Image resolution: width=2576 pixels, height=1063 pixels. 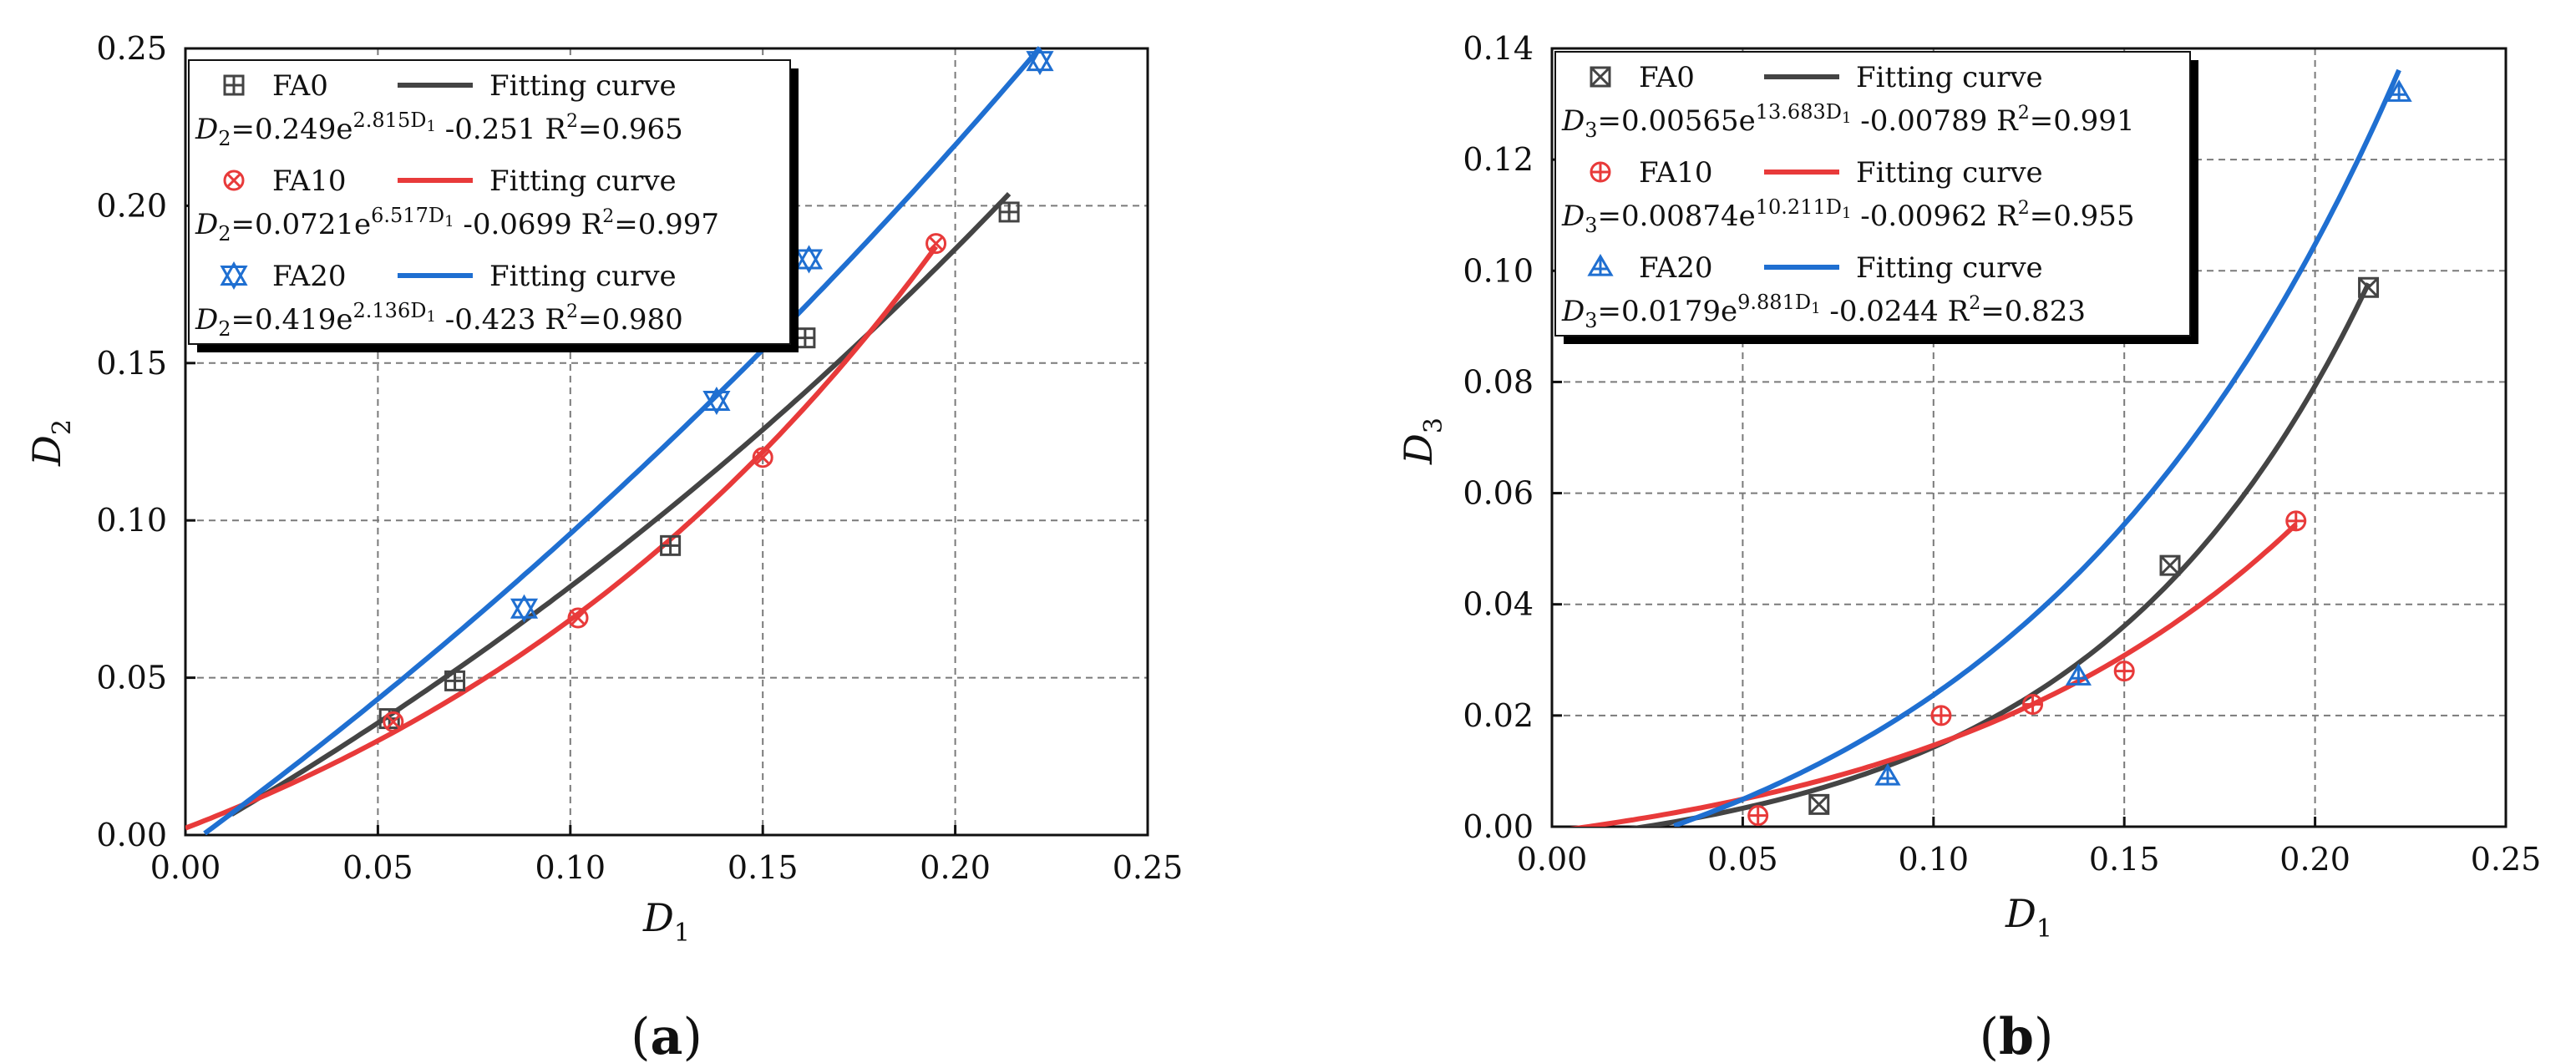 I want to click on chart1-xlabel-sub: 1, so click(x=2044, y=929).